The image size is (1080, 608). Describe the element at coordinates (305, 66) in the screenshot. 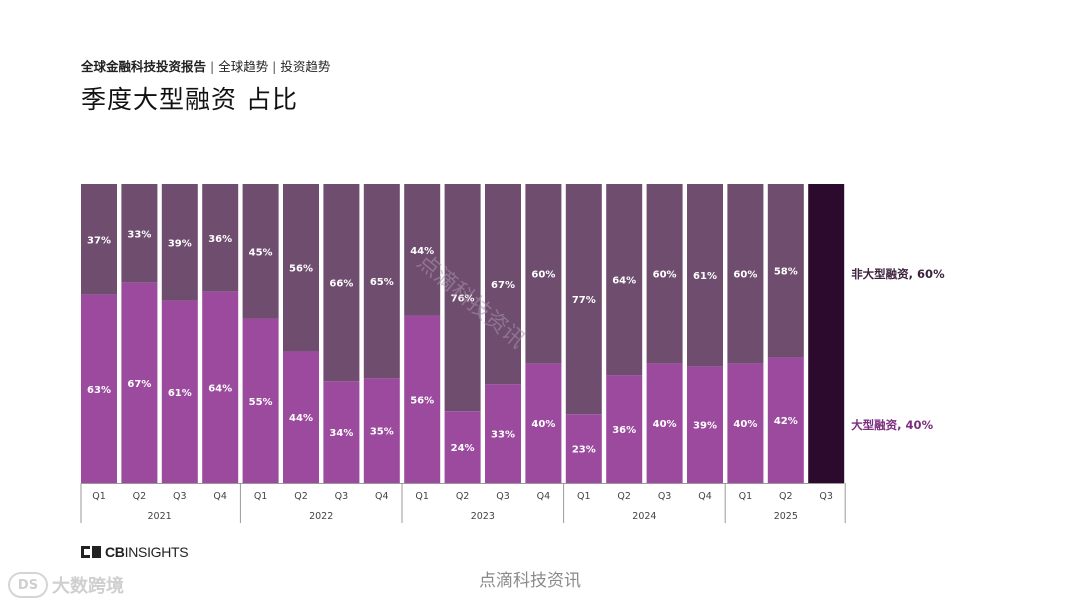

I see `subsection-name: 投资趋势` at that location.